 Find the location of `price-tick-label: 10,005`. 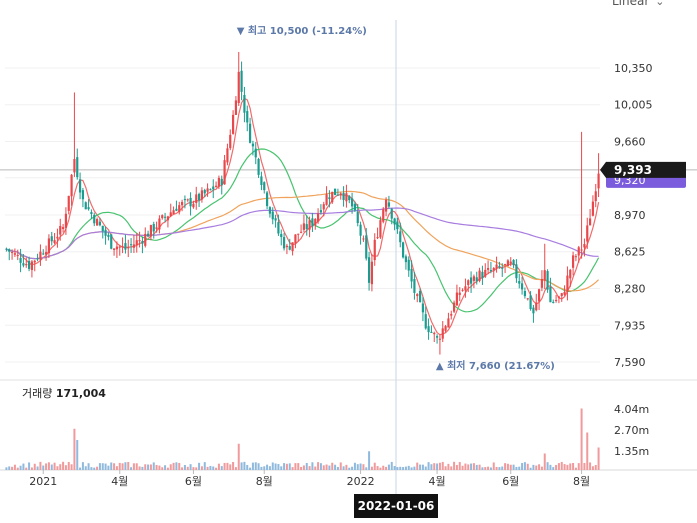

price-tick-label: 10,005 is located at coordinates (633, 105).